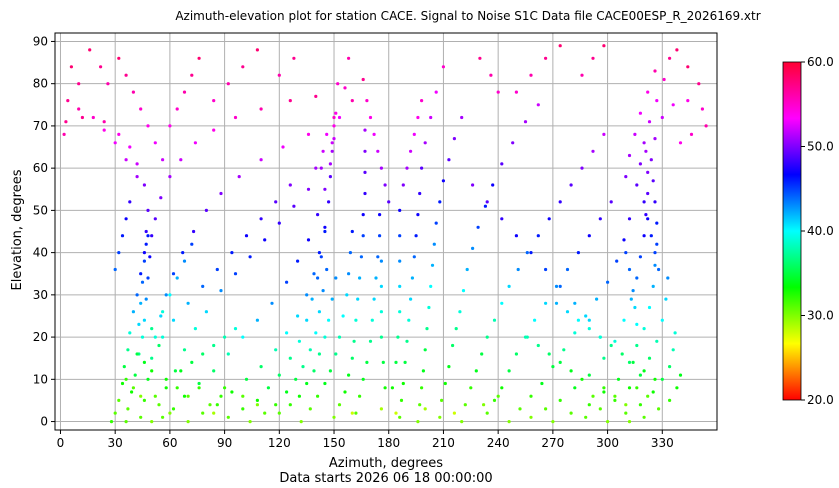  I want to click on colorbar-tick-label: 40.0, so click(820, 231).